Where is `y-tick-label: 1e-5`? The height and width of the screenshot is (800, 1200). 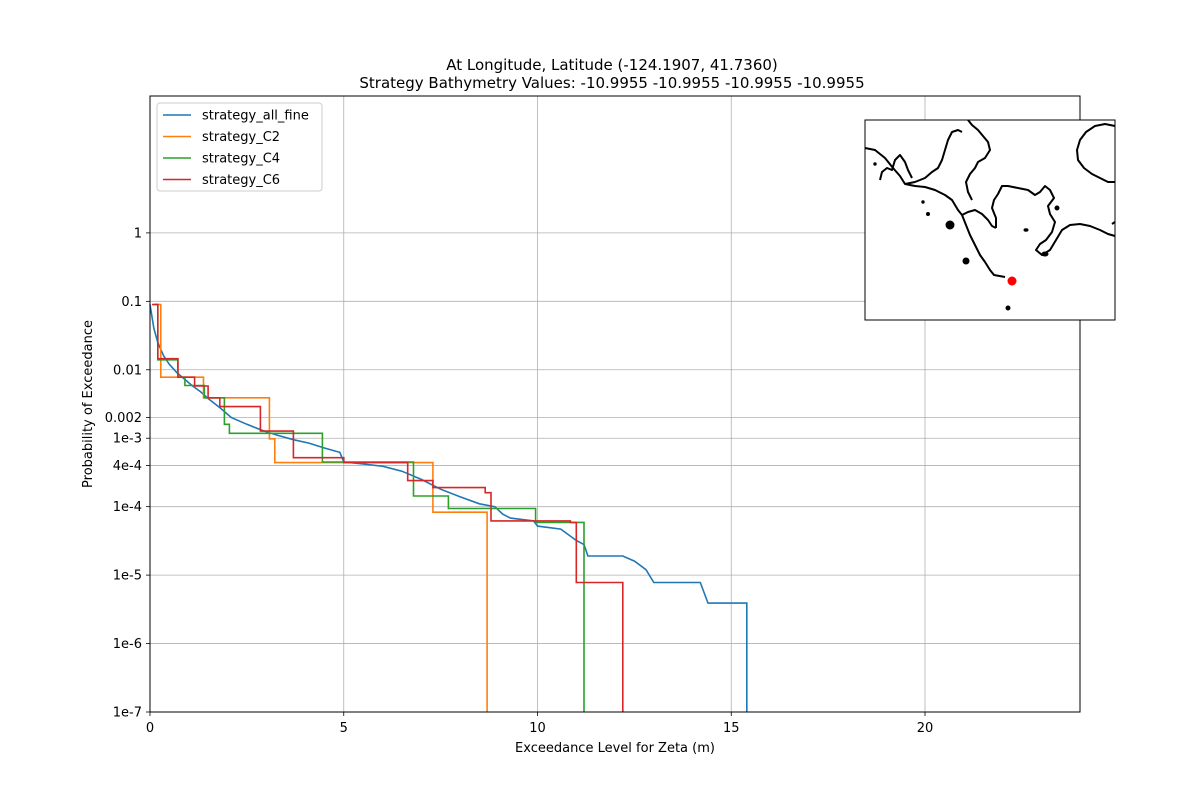
y-tick-label: 1e-5 is located at coordinates (127, 576).